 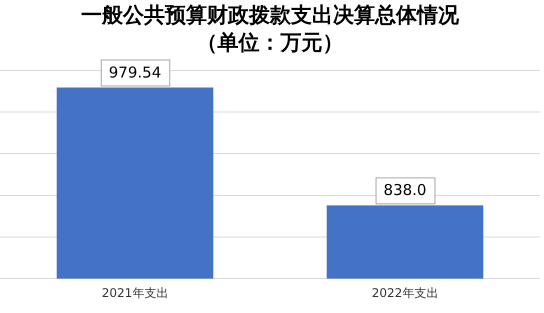 I want to click on data-label: 979.54, so click(x=135, y=72).